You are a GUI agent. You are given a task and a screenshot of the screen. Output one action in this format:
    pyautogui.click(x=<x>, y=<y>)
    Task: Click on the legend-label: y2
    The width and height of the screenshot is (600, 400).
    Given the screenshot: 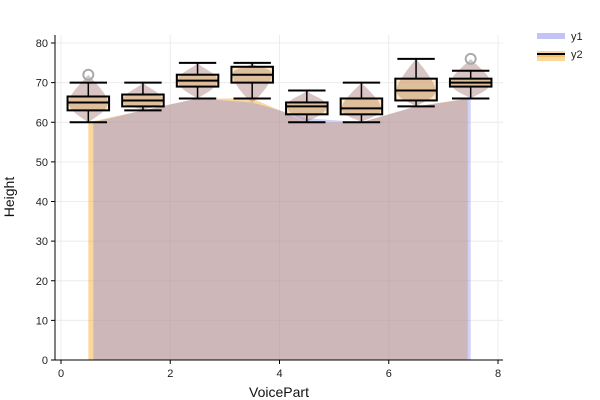 What is the action you would take?
    pyautogui.click(x=577, y=55)
    